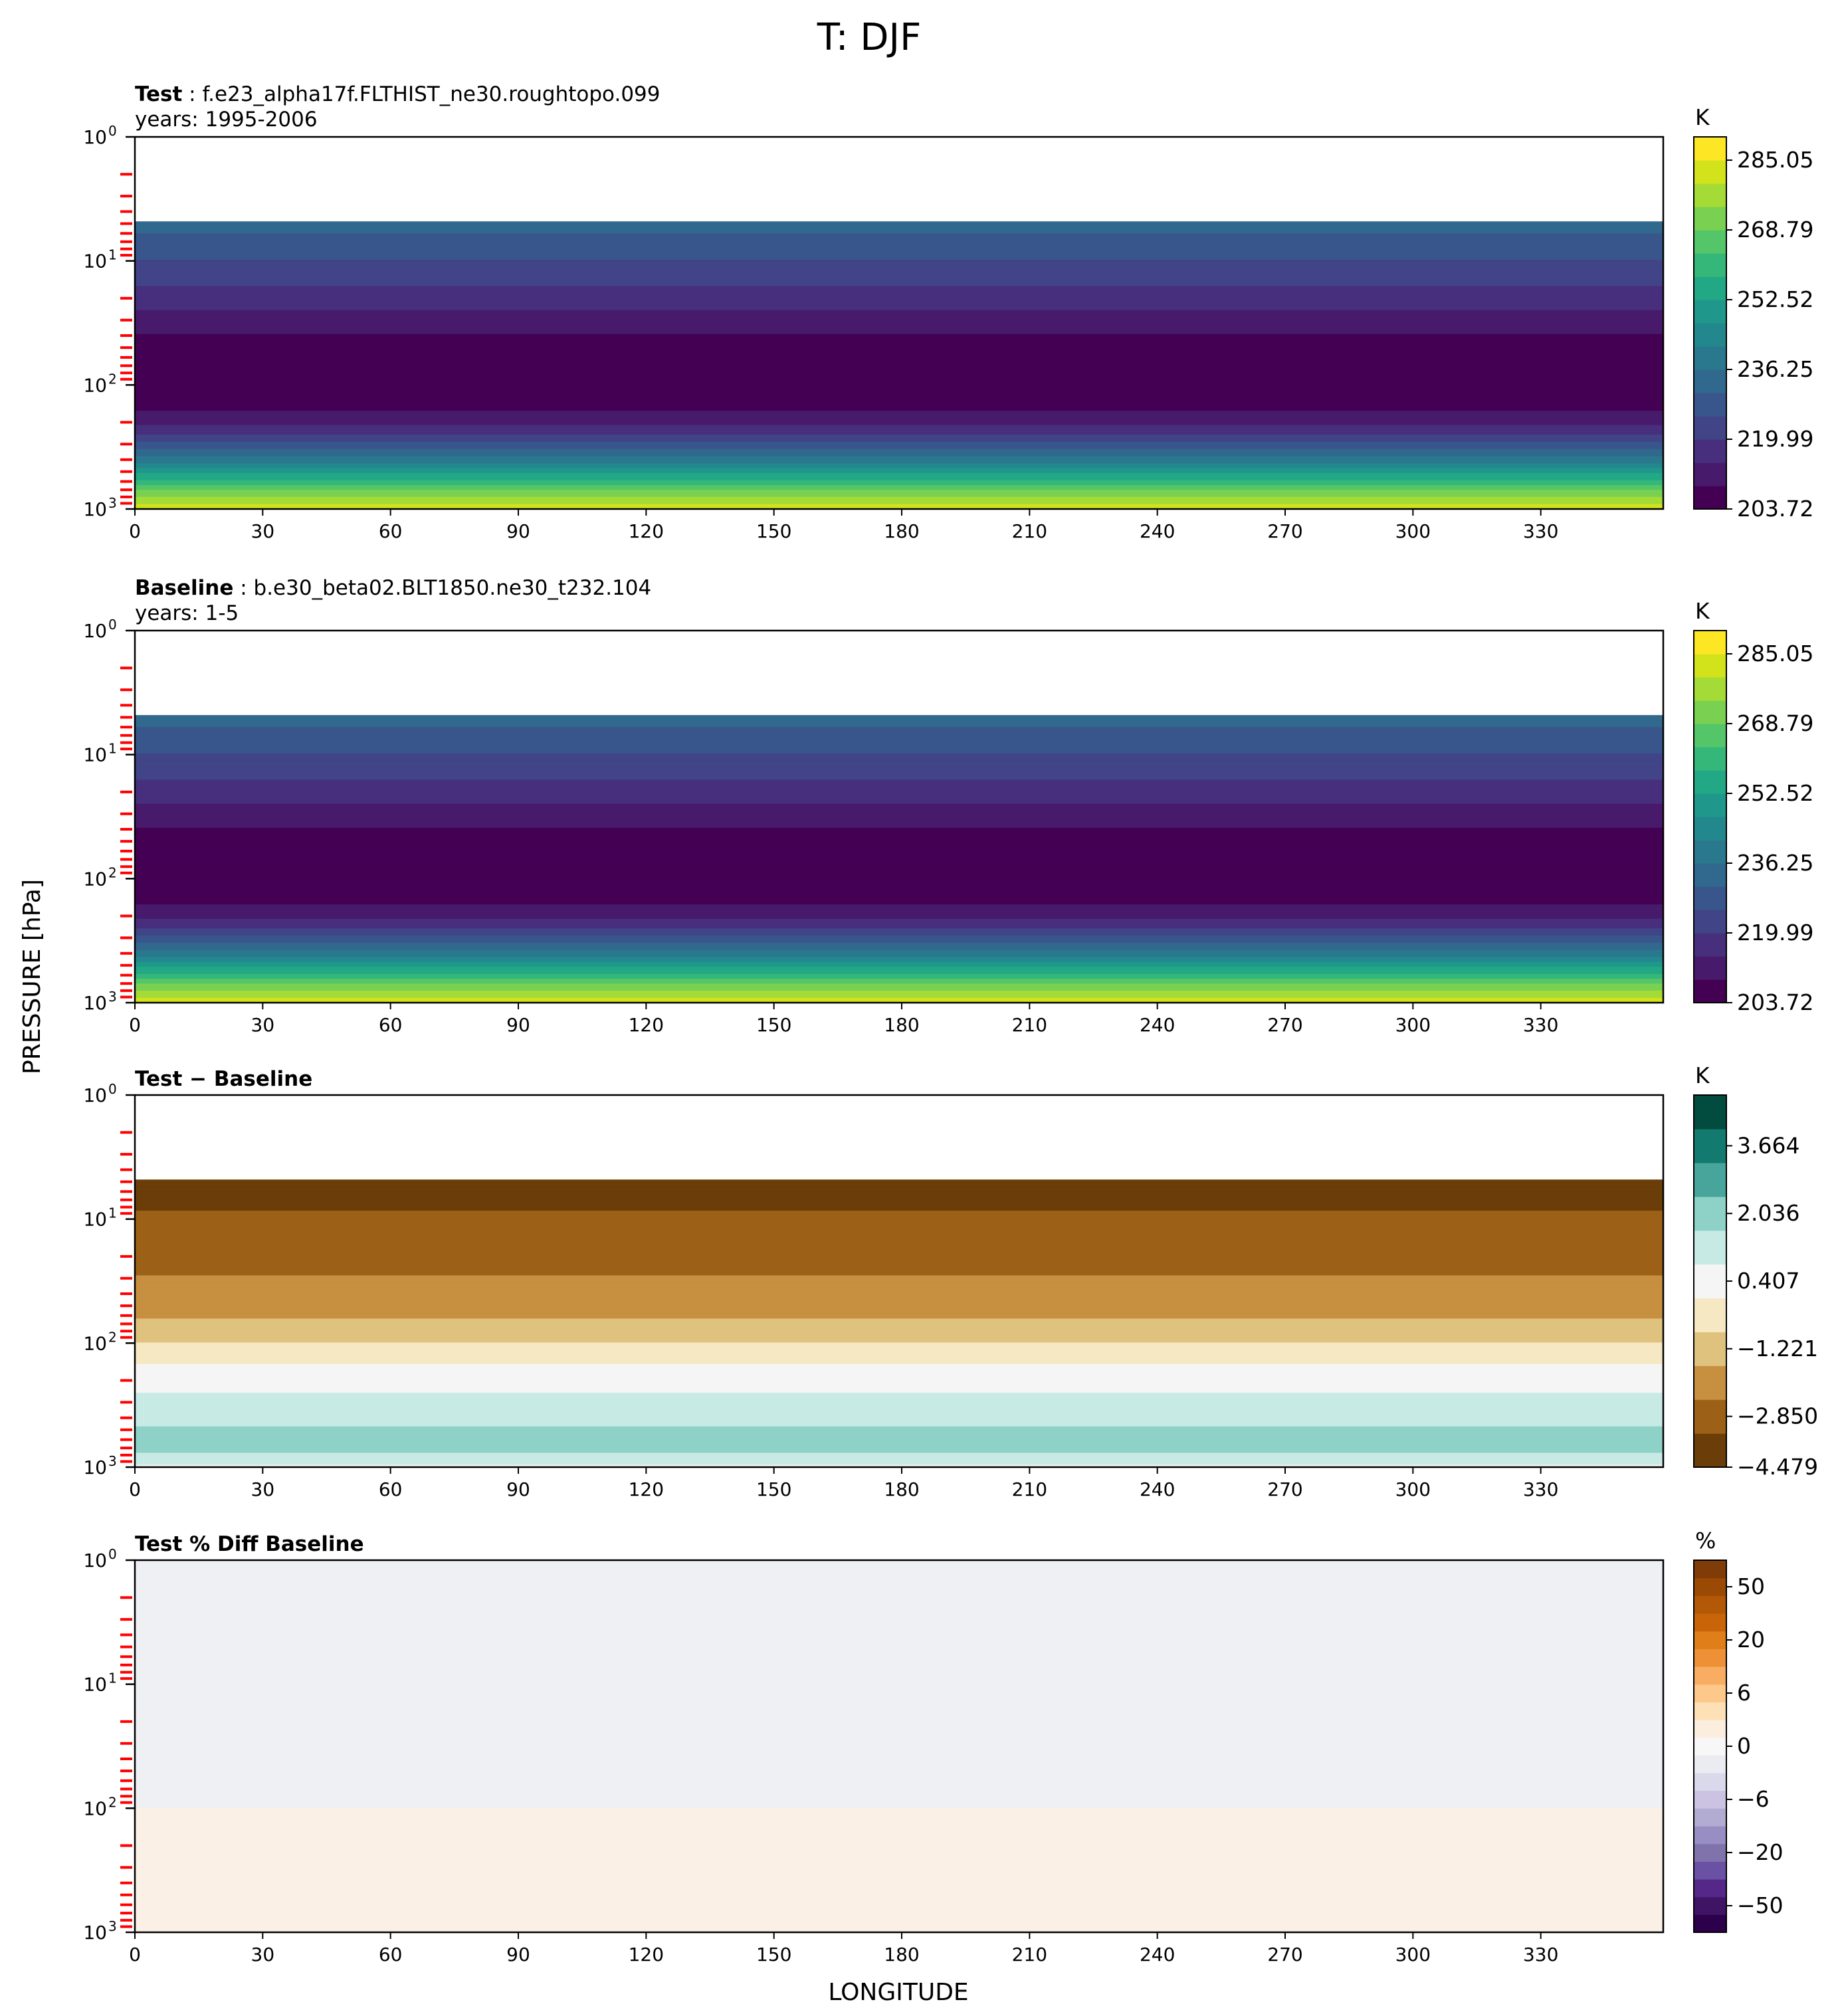 This screenshot has width=1836, height=2016. I want to click on y-tick-exponent: 0, so click(112, 1554).